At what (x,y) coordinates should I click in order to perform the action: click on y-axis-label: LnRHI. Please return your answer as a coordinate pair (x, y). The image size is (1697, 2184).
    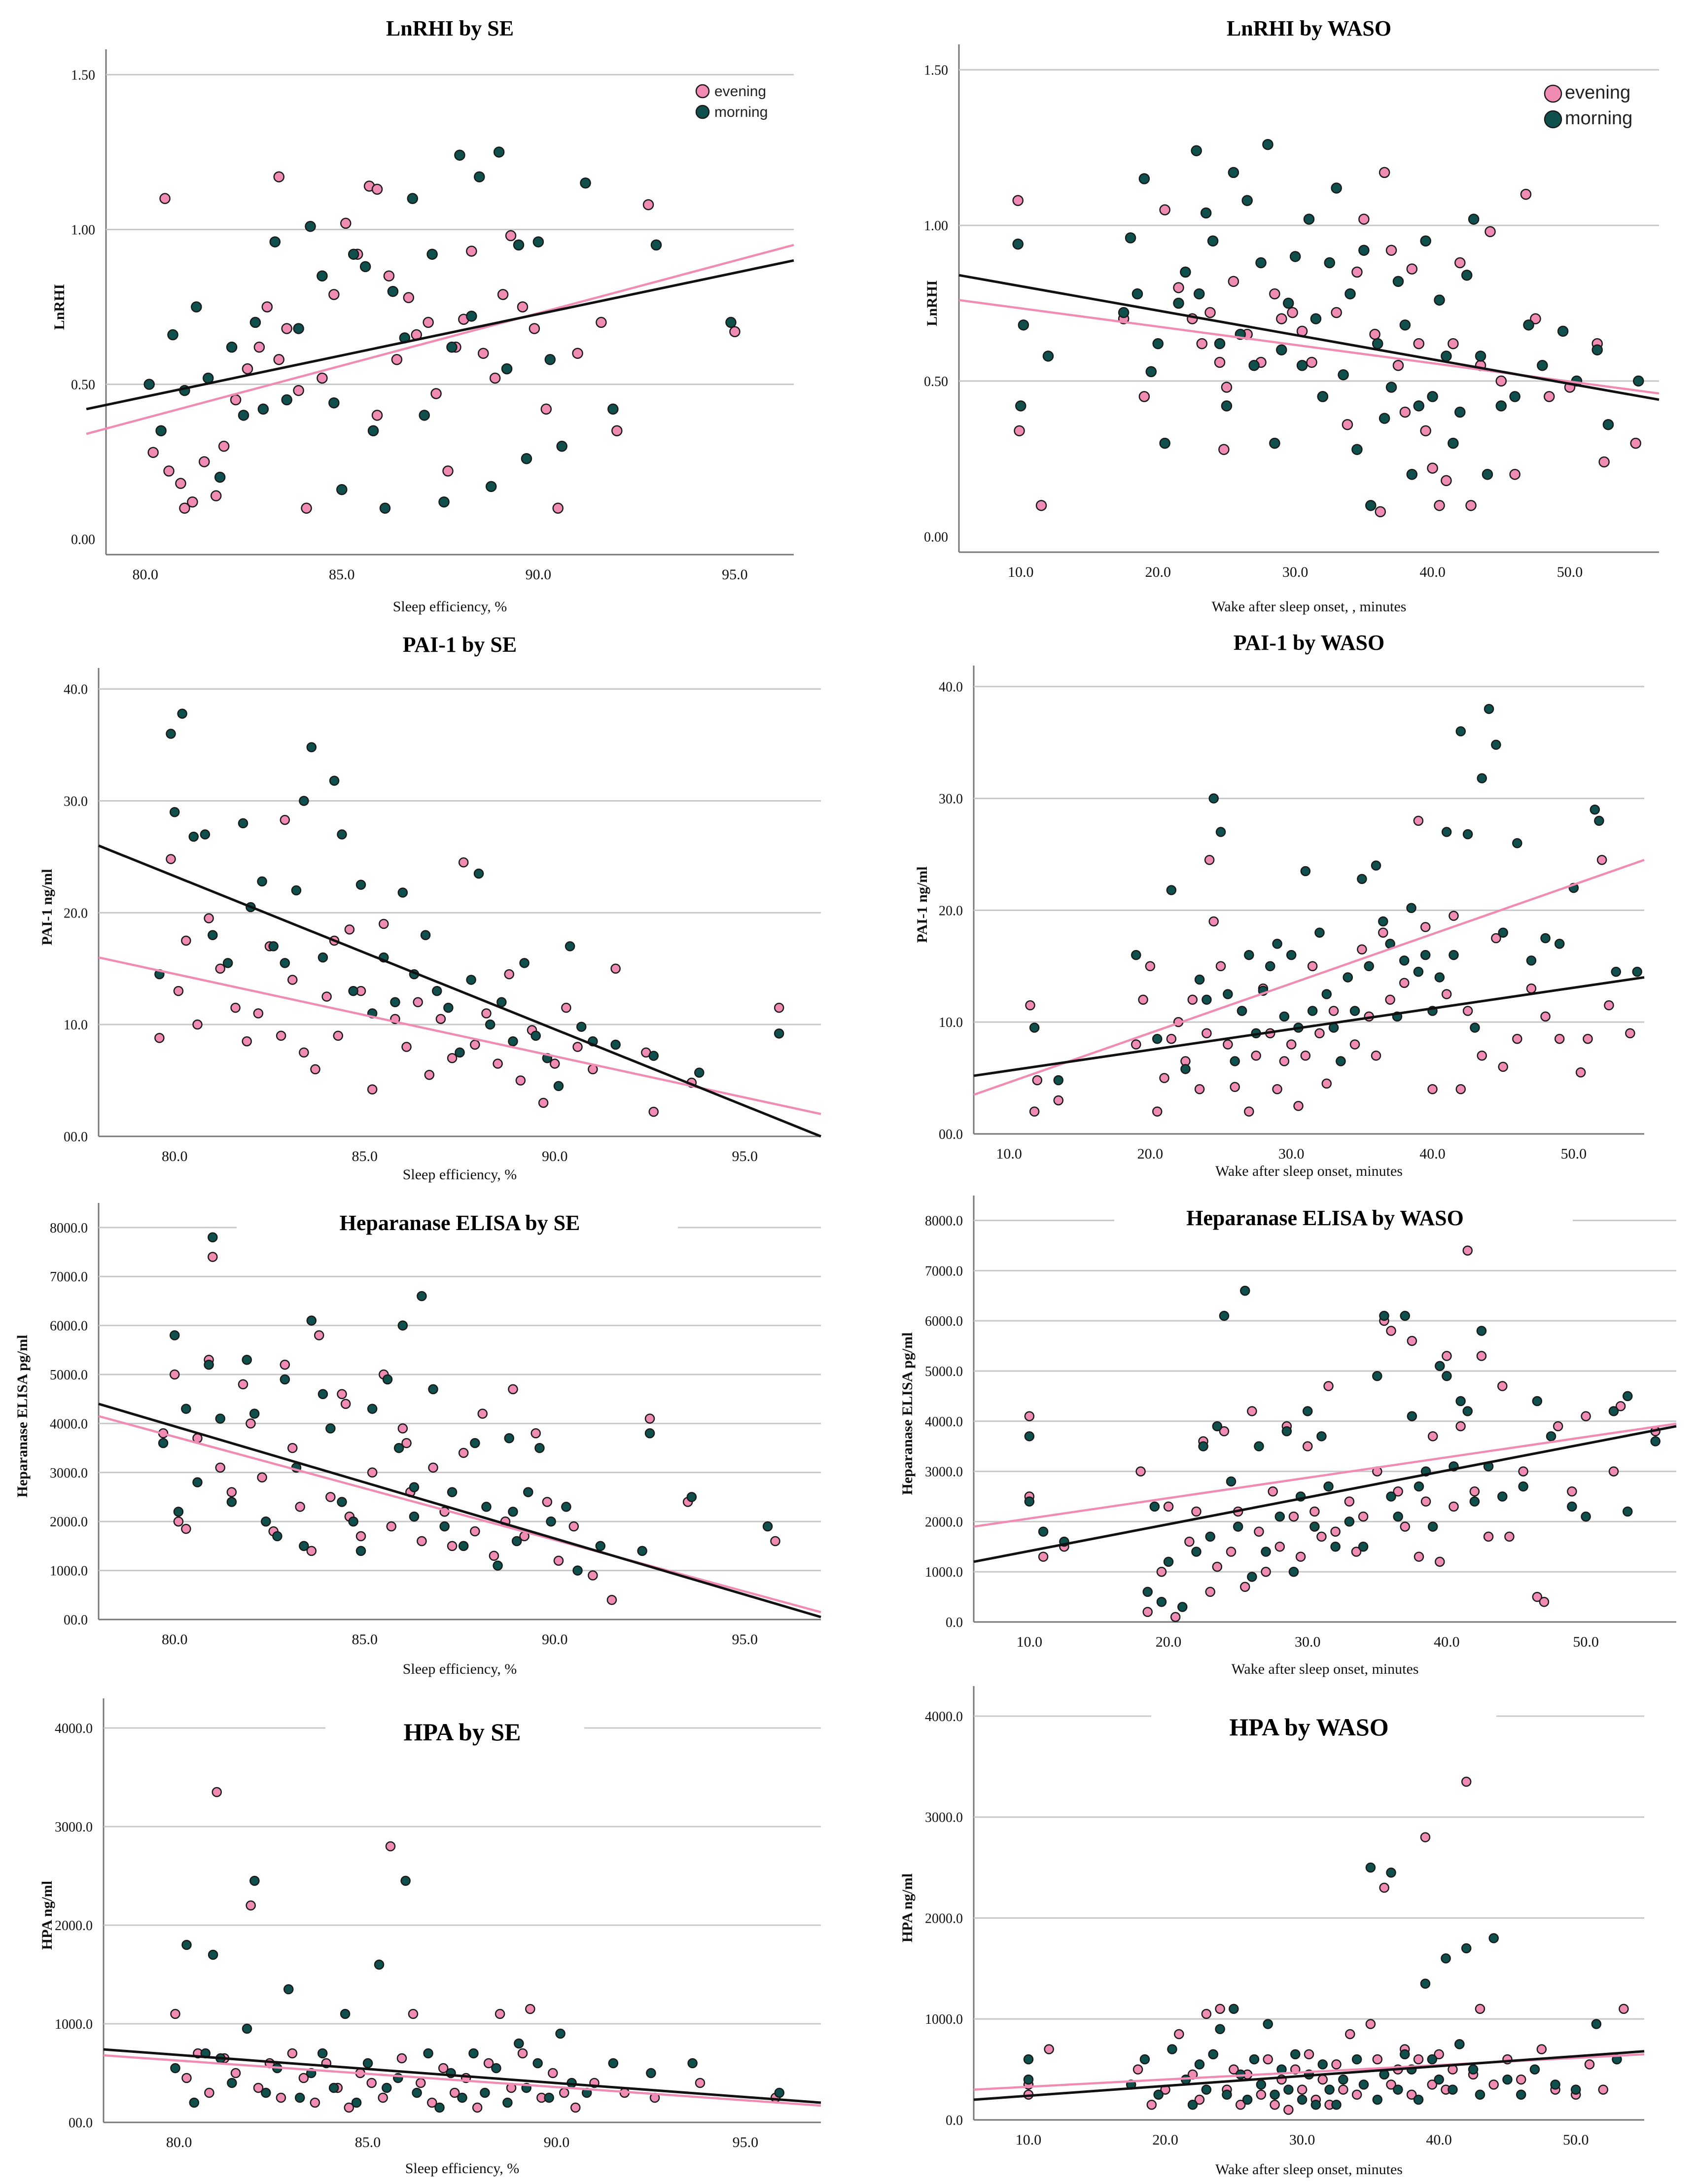
    Looking at the image, I should click on (932, 303).